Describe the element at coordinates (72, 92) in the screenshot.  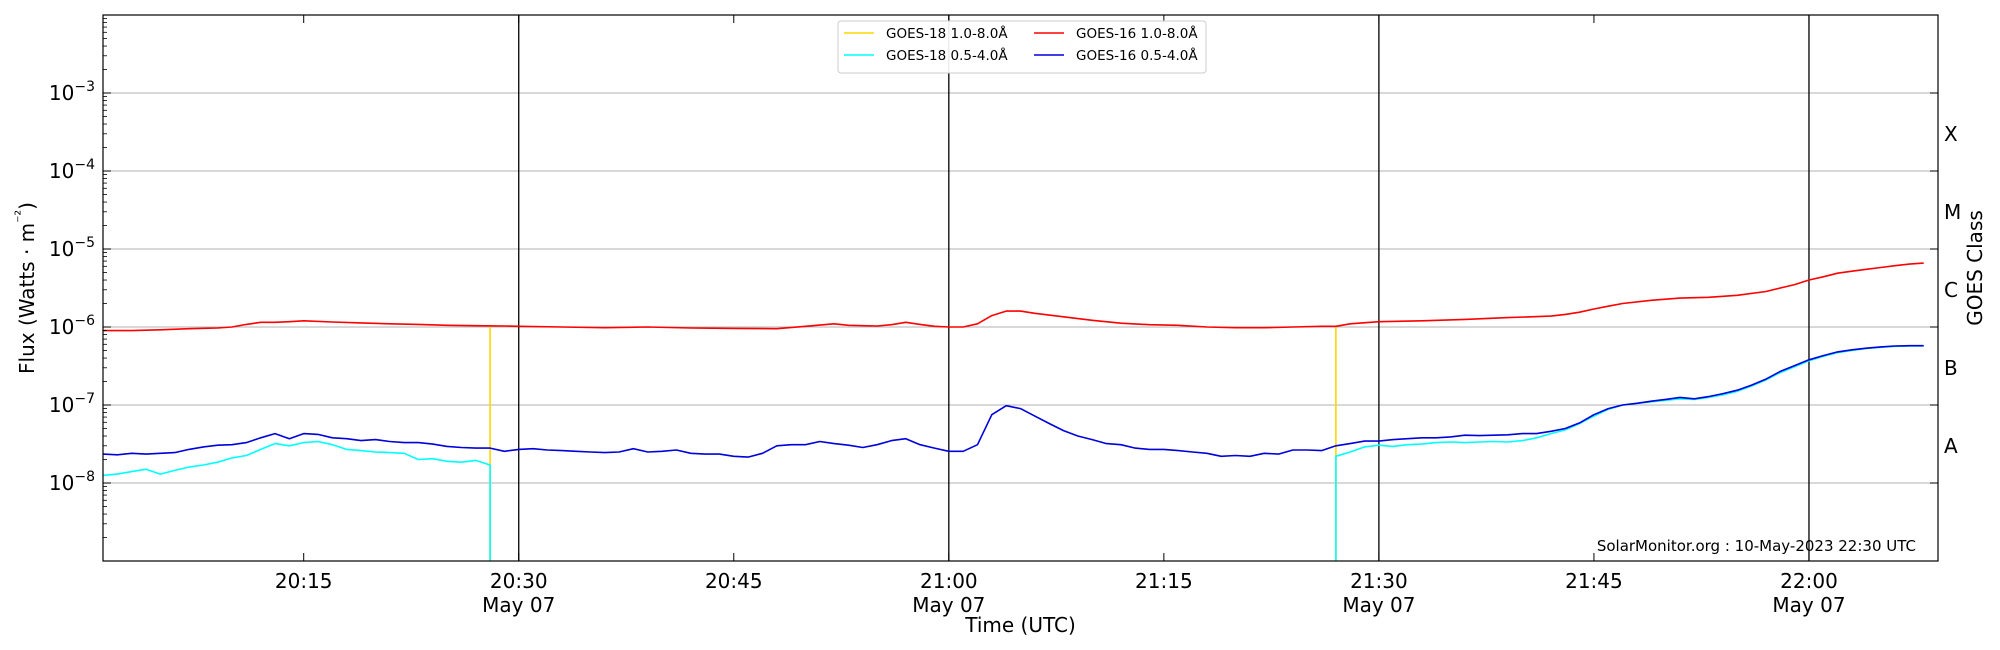
I see `y-tick-label: 10⁻³` at that location.